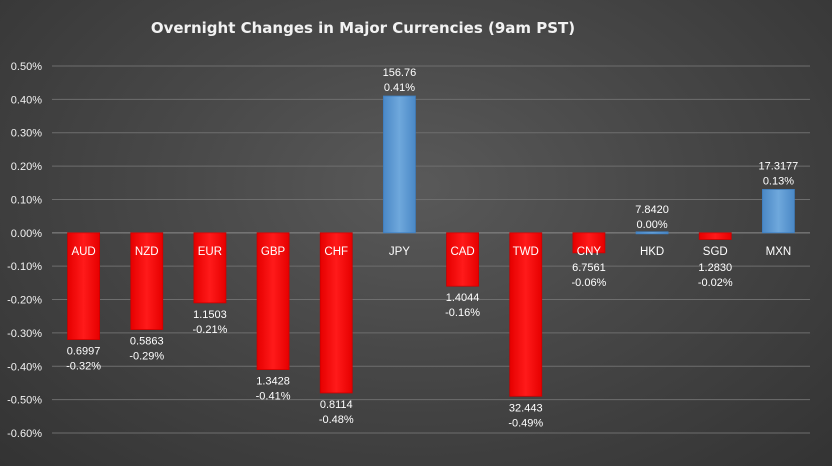 Image resolution: width=832 pixels, height=466 pixels. I want to click on y-tick-label: -0.10%, so click(24, 267).